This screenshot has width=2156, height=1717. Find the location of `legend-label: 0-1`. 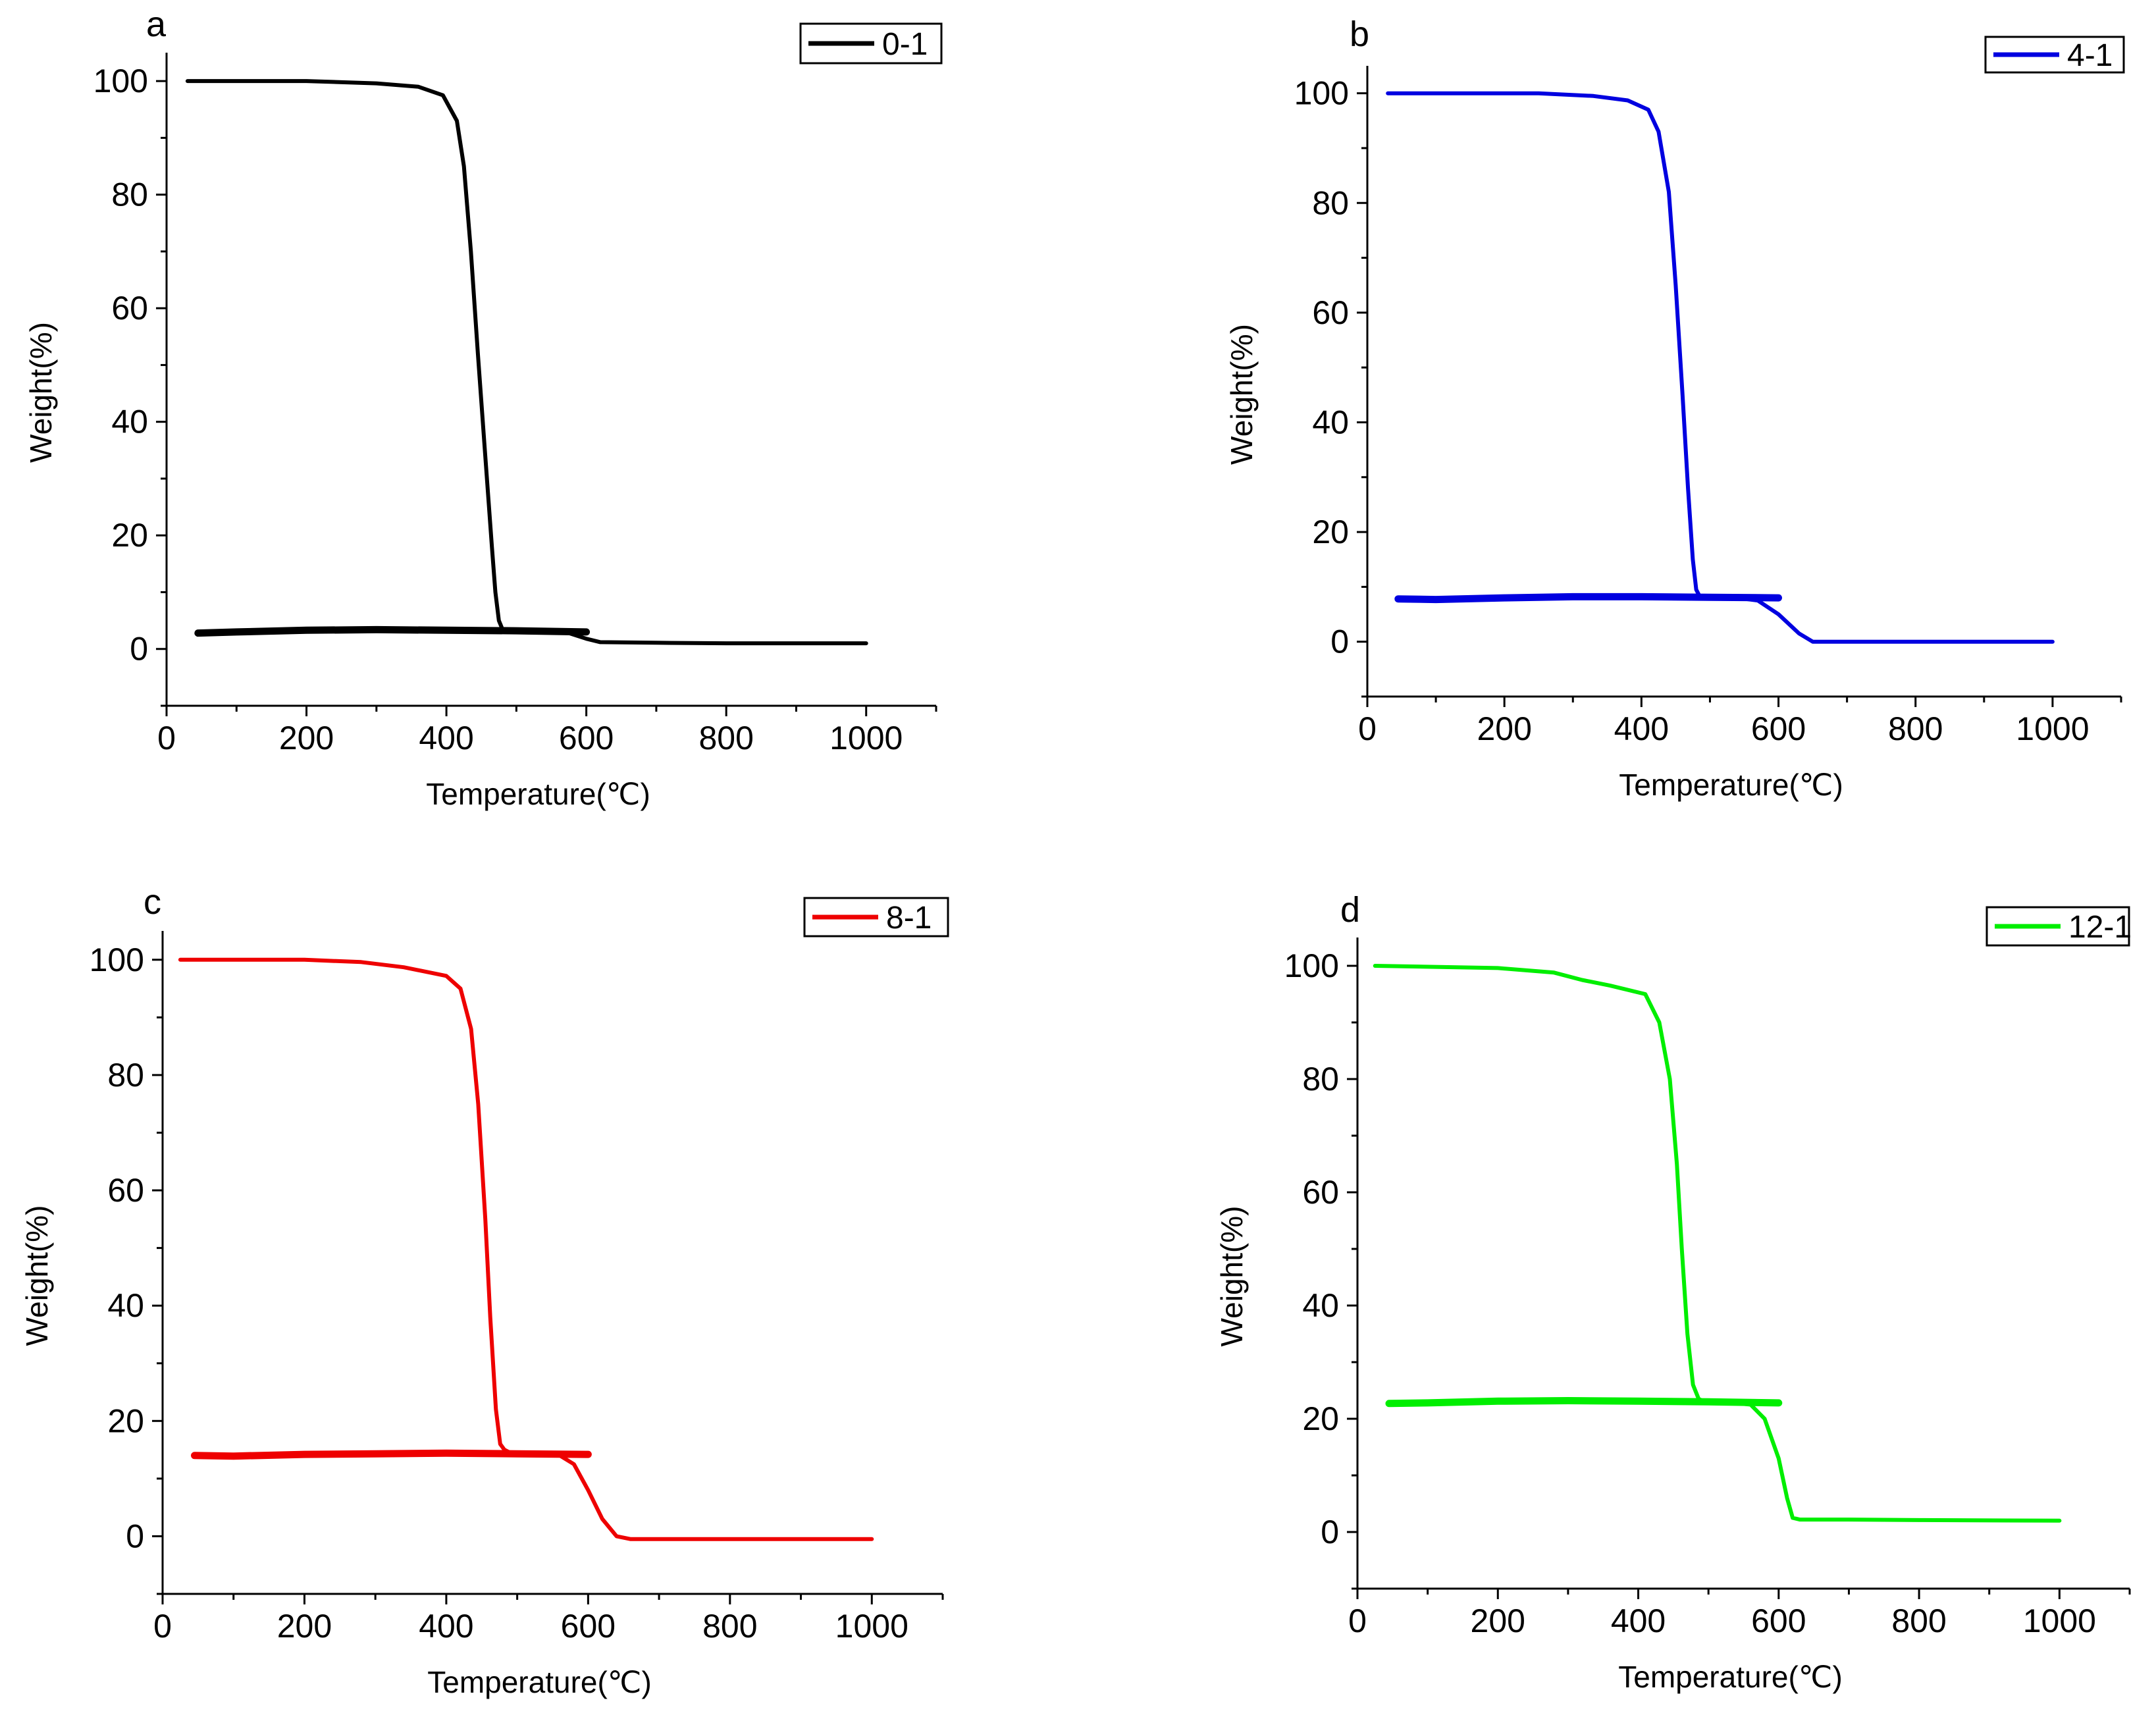

legend-label: 0-1 is located at coordinates (905, 44).